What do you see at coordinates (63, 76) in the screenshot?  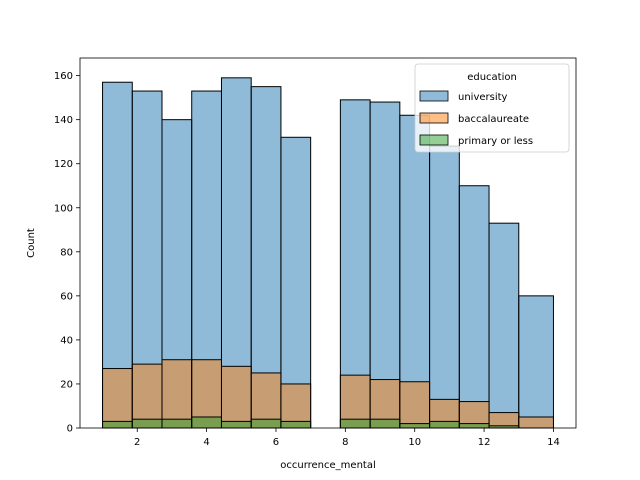 I see `y-tick-label: 160` at bounding box center [63, 76].